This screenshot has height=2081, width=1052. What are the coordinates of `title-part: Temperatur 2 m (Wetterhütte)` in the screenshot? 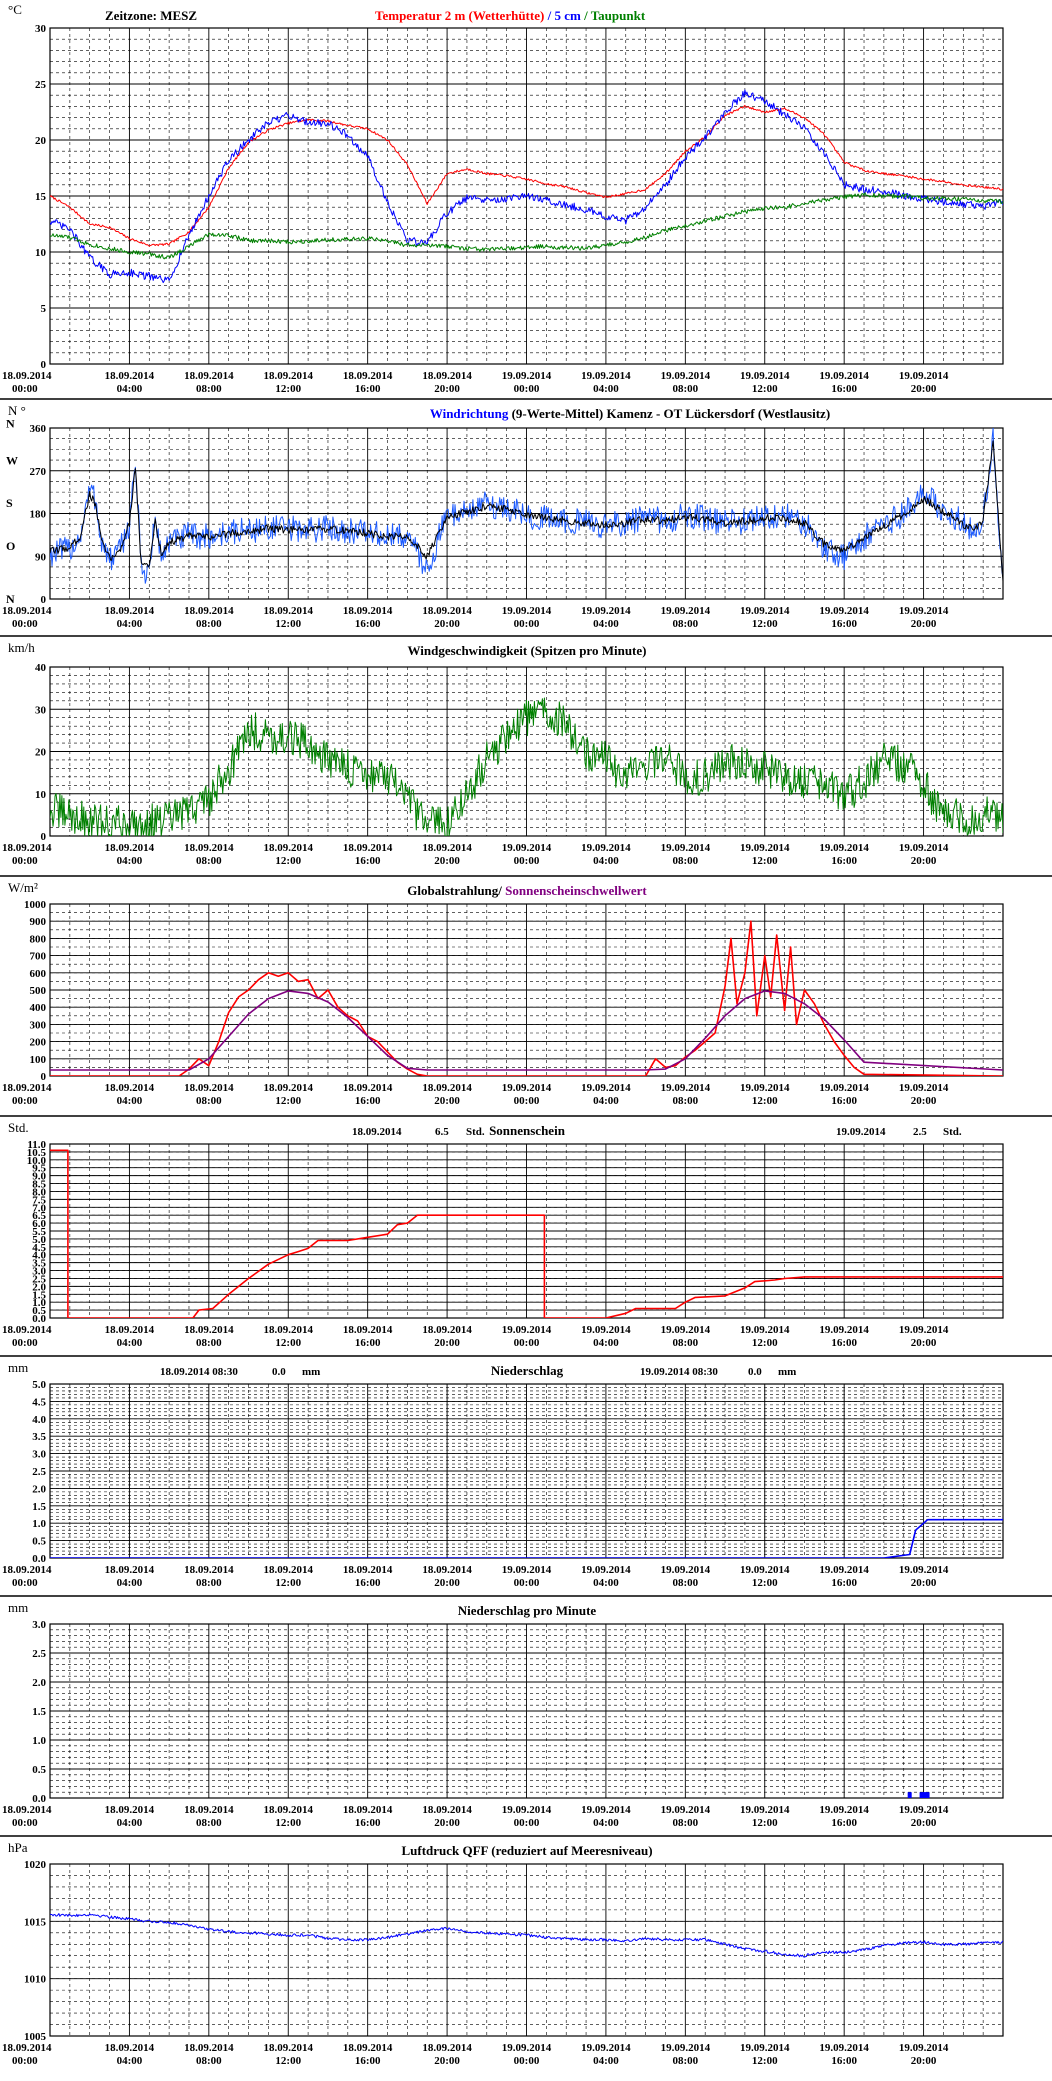 It's located at (459, 15).